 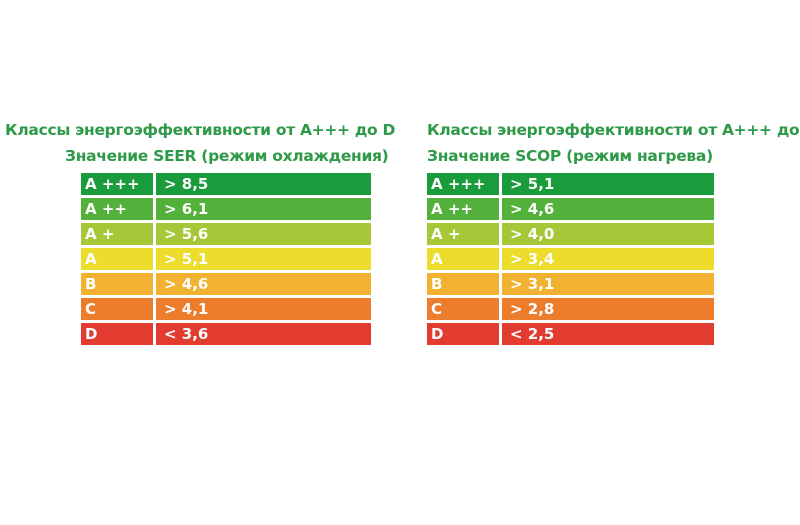 I want to click on scop-row: A +++ > 5,1, so click(x=570, y=184).